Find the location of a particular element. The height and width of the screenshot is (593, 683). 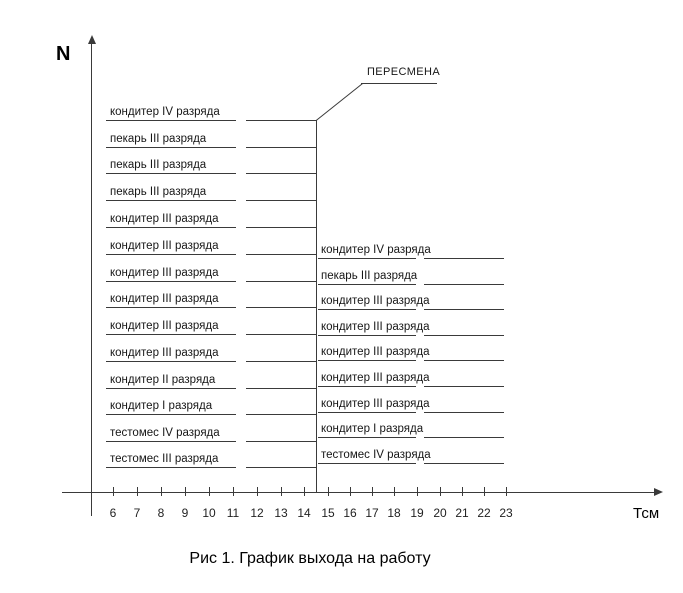

x-tick-label: 8 is located at coordinates (161, 513).